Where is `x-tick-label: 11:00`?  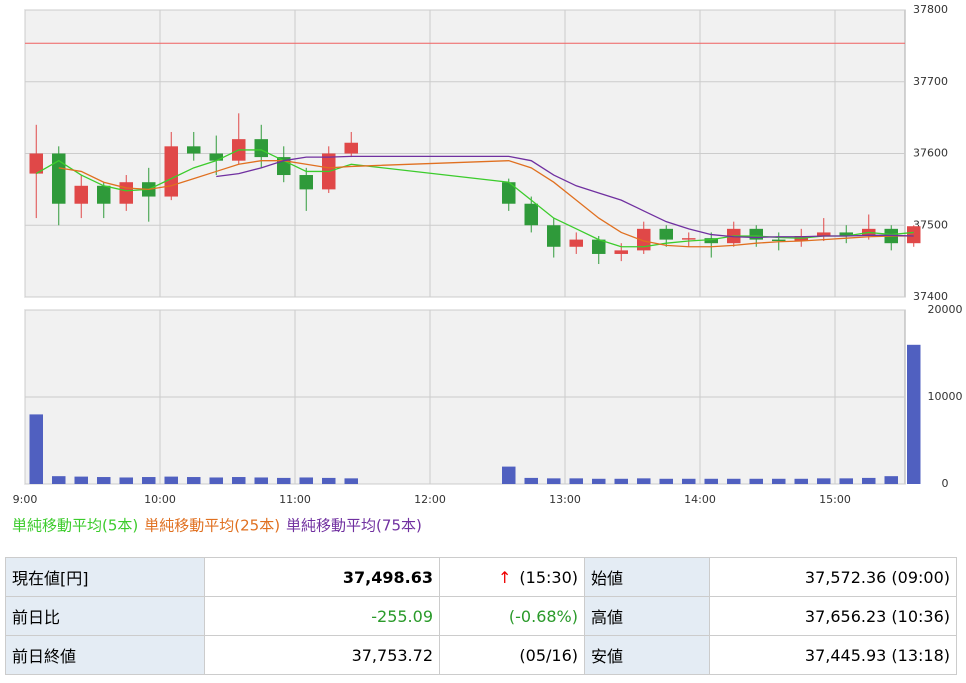 x-tick-label: 11:00 is located at coordinates (295, 499).